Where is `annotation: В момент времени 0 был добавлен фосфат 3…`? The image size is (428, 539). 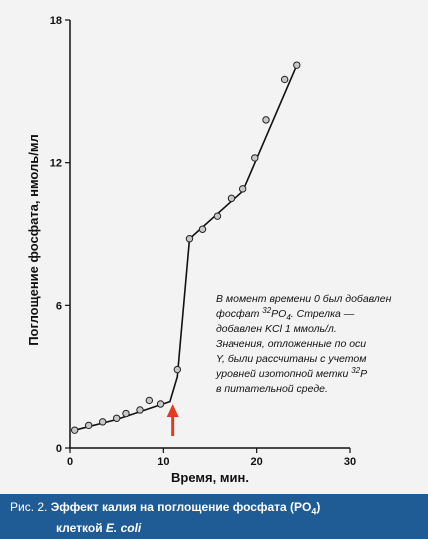
annotation: В момент времени 0 был добавлен фосфат 3… is located at coordinates (303, 344).